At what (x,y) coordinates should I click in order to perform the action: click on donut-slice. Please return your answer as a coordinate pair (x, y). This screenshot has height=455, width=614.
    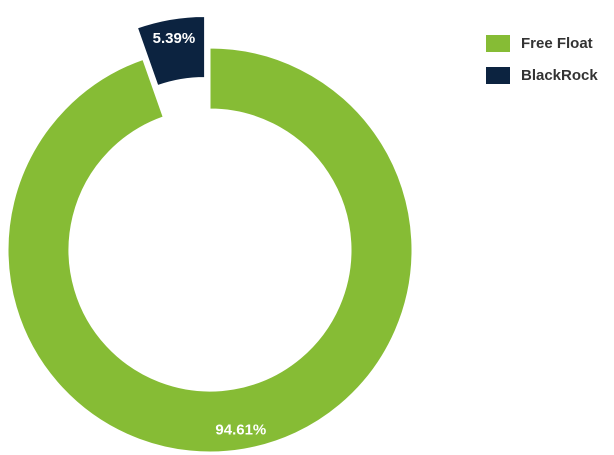
    Looking at the image, I should click on (171, 51).